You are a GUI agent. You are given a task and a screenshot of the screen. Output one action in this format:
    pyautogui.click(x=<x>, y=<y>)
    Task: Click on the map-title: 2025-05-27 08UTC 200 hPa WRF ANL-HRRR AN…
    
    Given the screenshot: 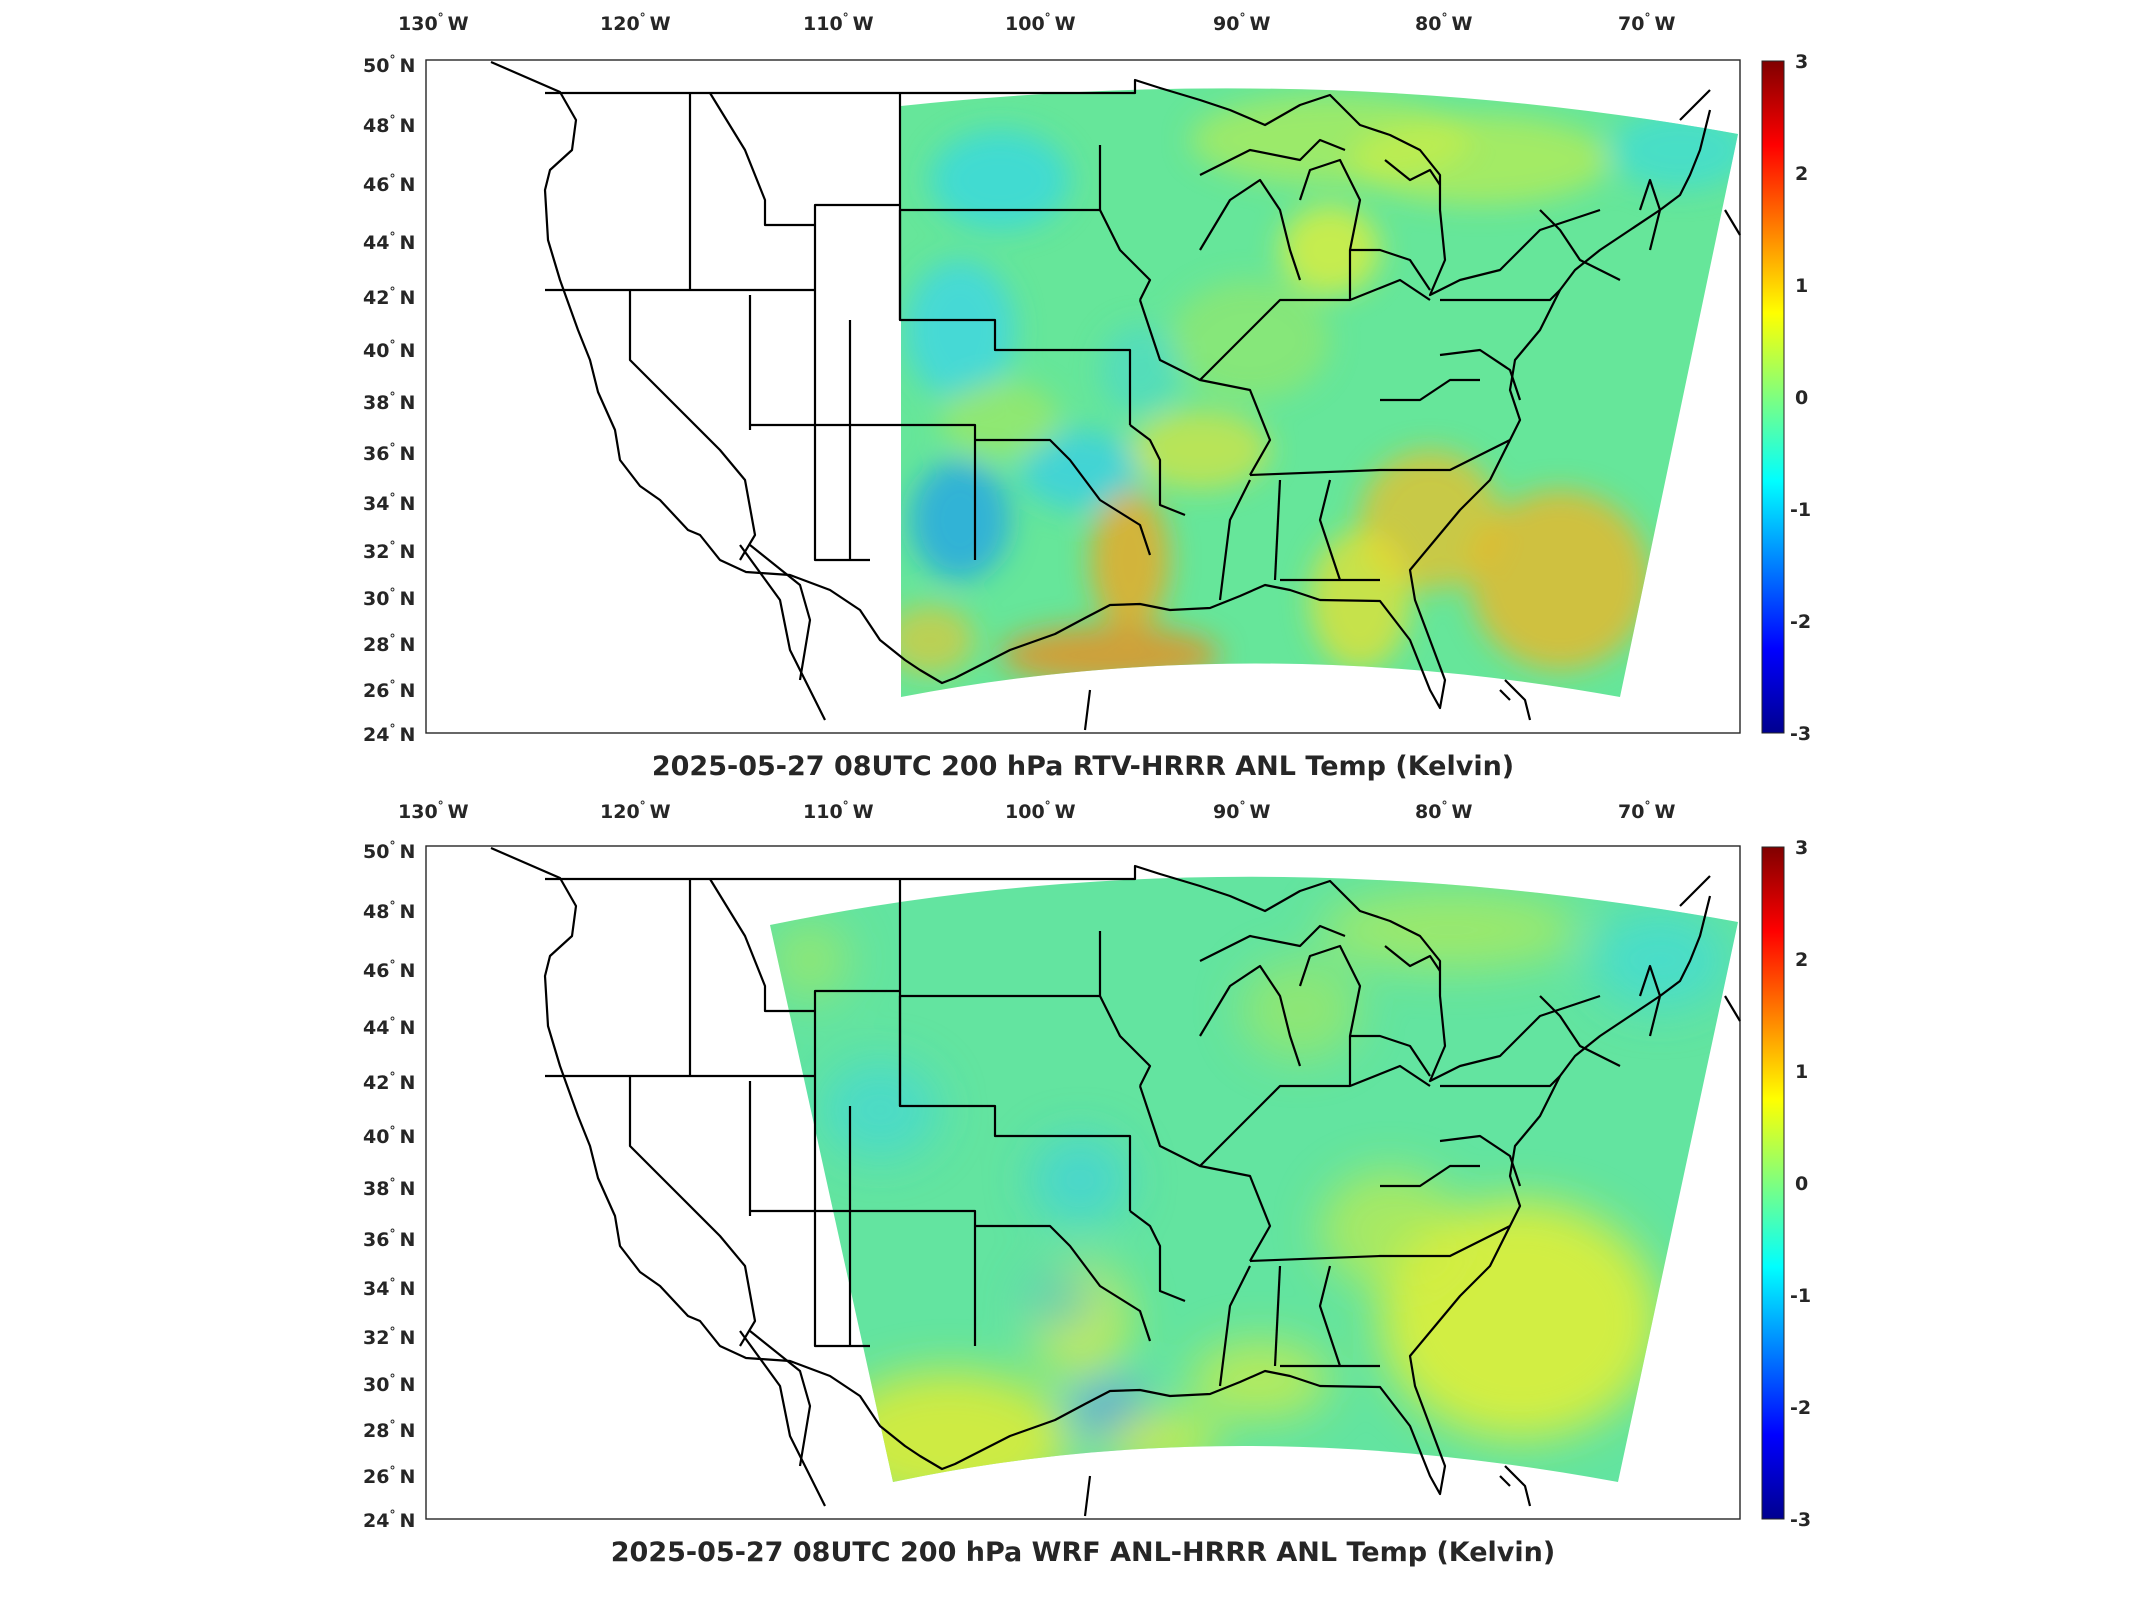 What is the action you would take?
    pyautogui.click(x=1083, y=1552)
    